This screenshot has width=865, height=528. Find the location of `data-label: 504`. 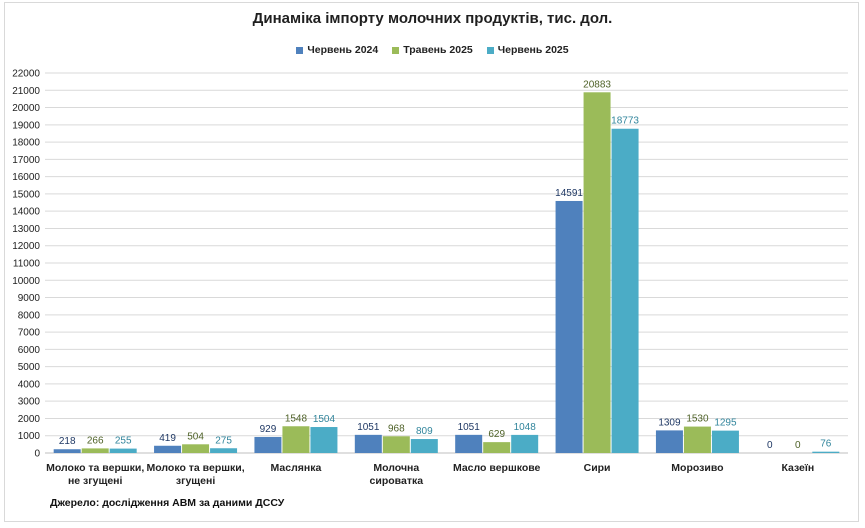

data-label: 504 is located at coordinates (195, 436).